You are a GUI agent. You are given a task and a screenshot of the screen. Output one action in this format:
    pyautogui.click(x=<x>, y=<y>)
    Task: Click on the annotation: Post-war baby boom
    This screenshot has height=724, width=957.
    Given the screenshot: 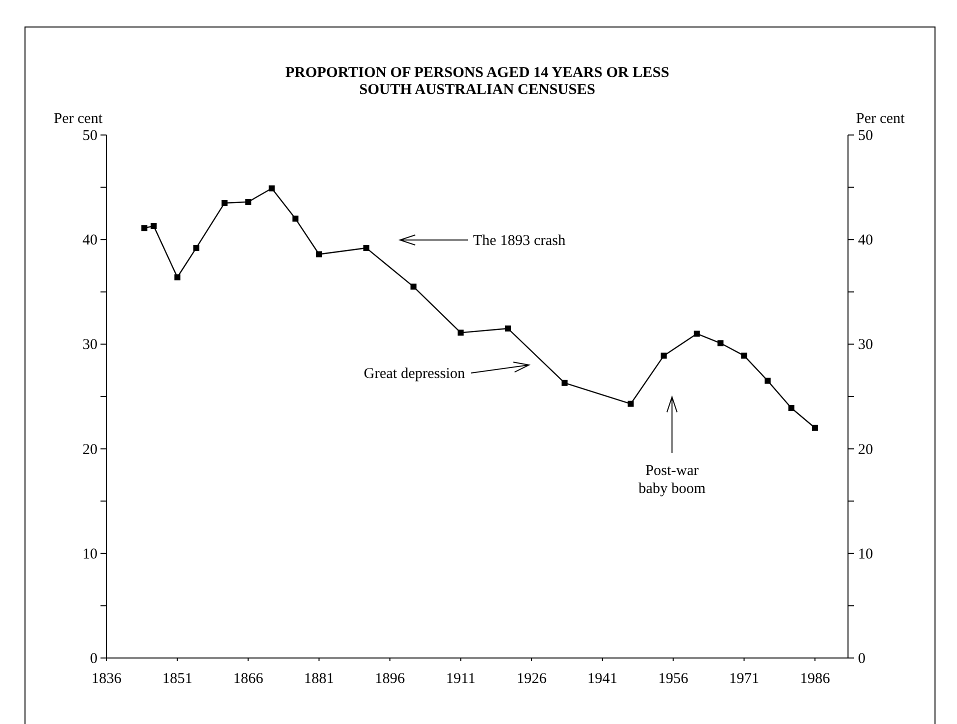 What is the action you would take?
    pyautogui.click(x=672, y=480)
    